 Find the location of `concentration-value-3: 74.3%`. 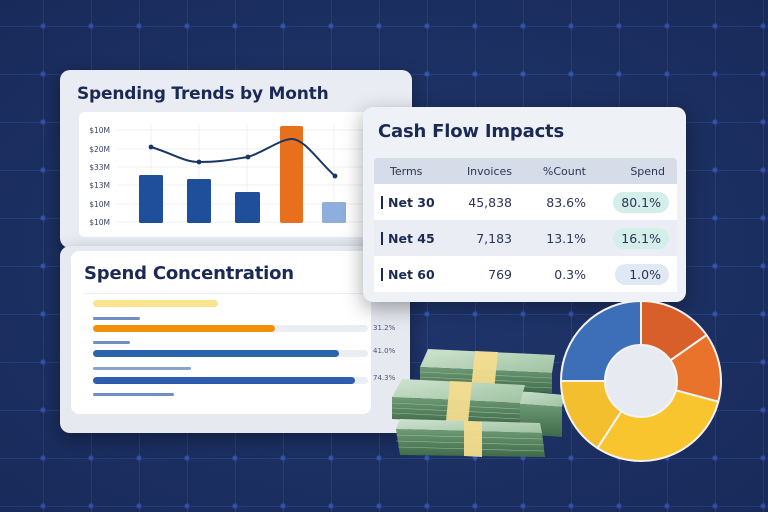

concentration-value-3: 74.3% is located at coordinates (384, 378).